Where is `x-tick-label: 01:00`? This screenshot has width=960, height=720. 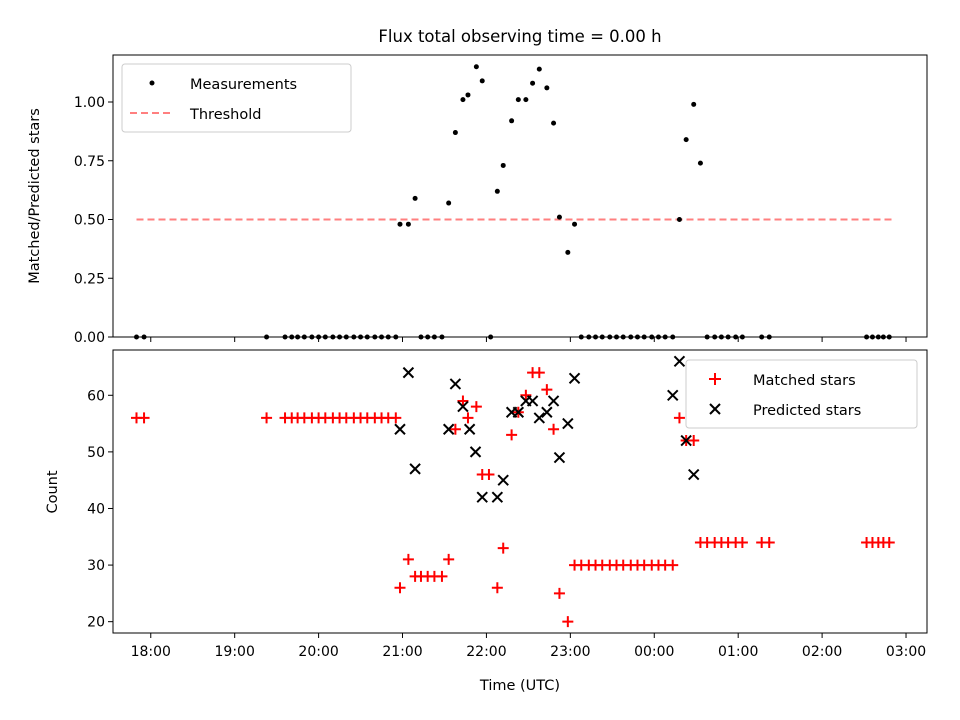
x-tick-label: 01:00 is located at coordinates (738, 652).